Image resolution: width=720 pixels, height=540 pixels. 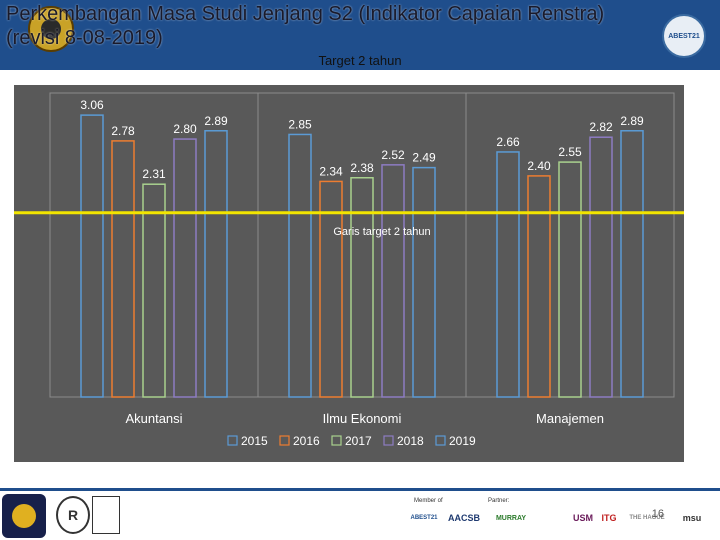 I want to click on data-label: 2.78, so click(x=123, y=131).